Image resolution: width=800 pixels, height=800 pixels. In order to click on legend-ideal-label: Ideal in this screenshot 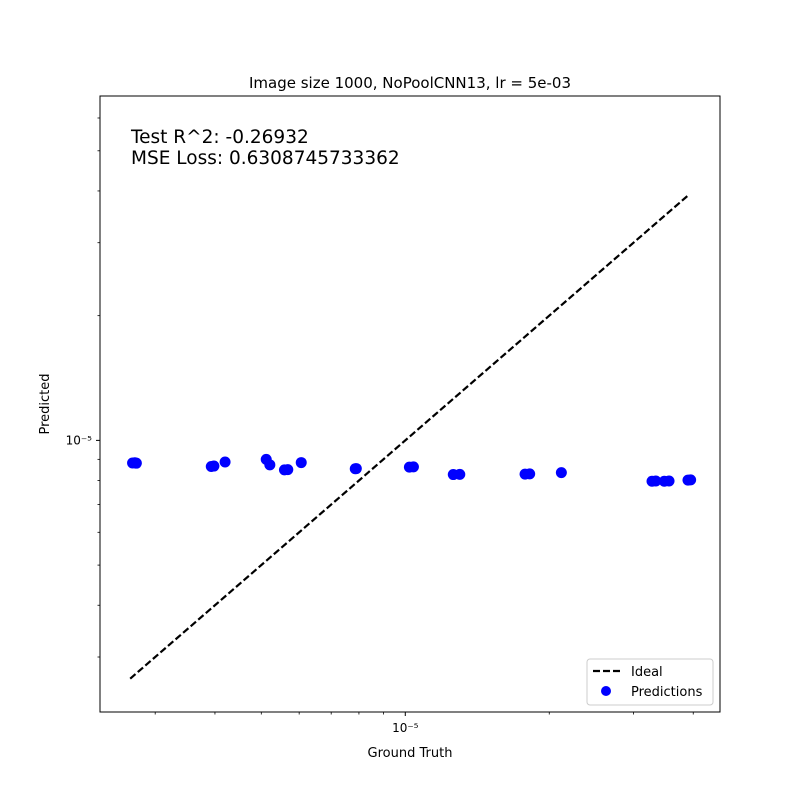, I will do `click(647, 672)`.